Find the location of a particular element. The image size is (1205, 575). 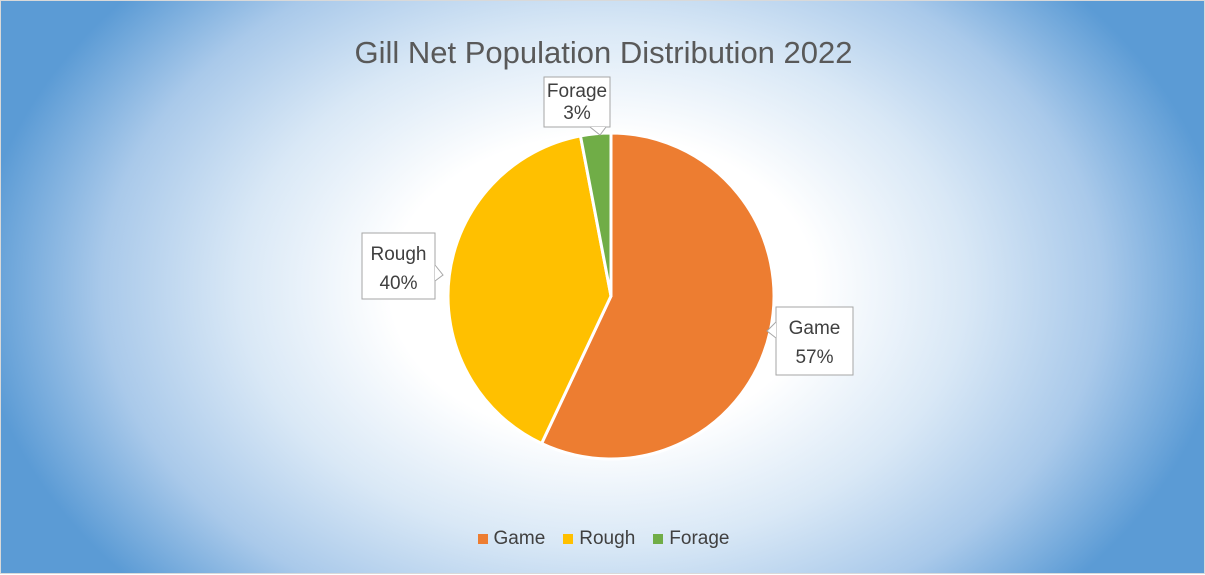

legend-item-forage: Forage is located at coordinates (691, 539).